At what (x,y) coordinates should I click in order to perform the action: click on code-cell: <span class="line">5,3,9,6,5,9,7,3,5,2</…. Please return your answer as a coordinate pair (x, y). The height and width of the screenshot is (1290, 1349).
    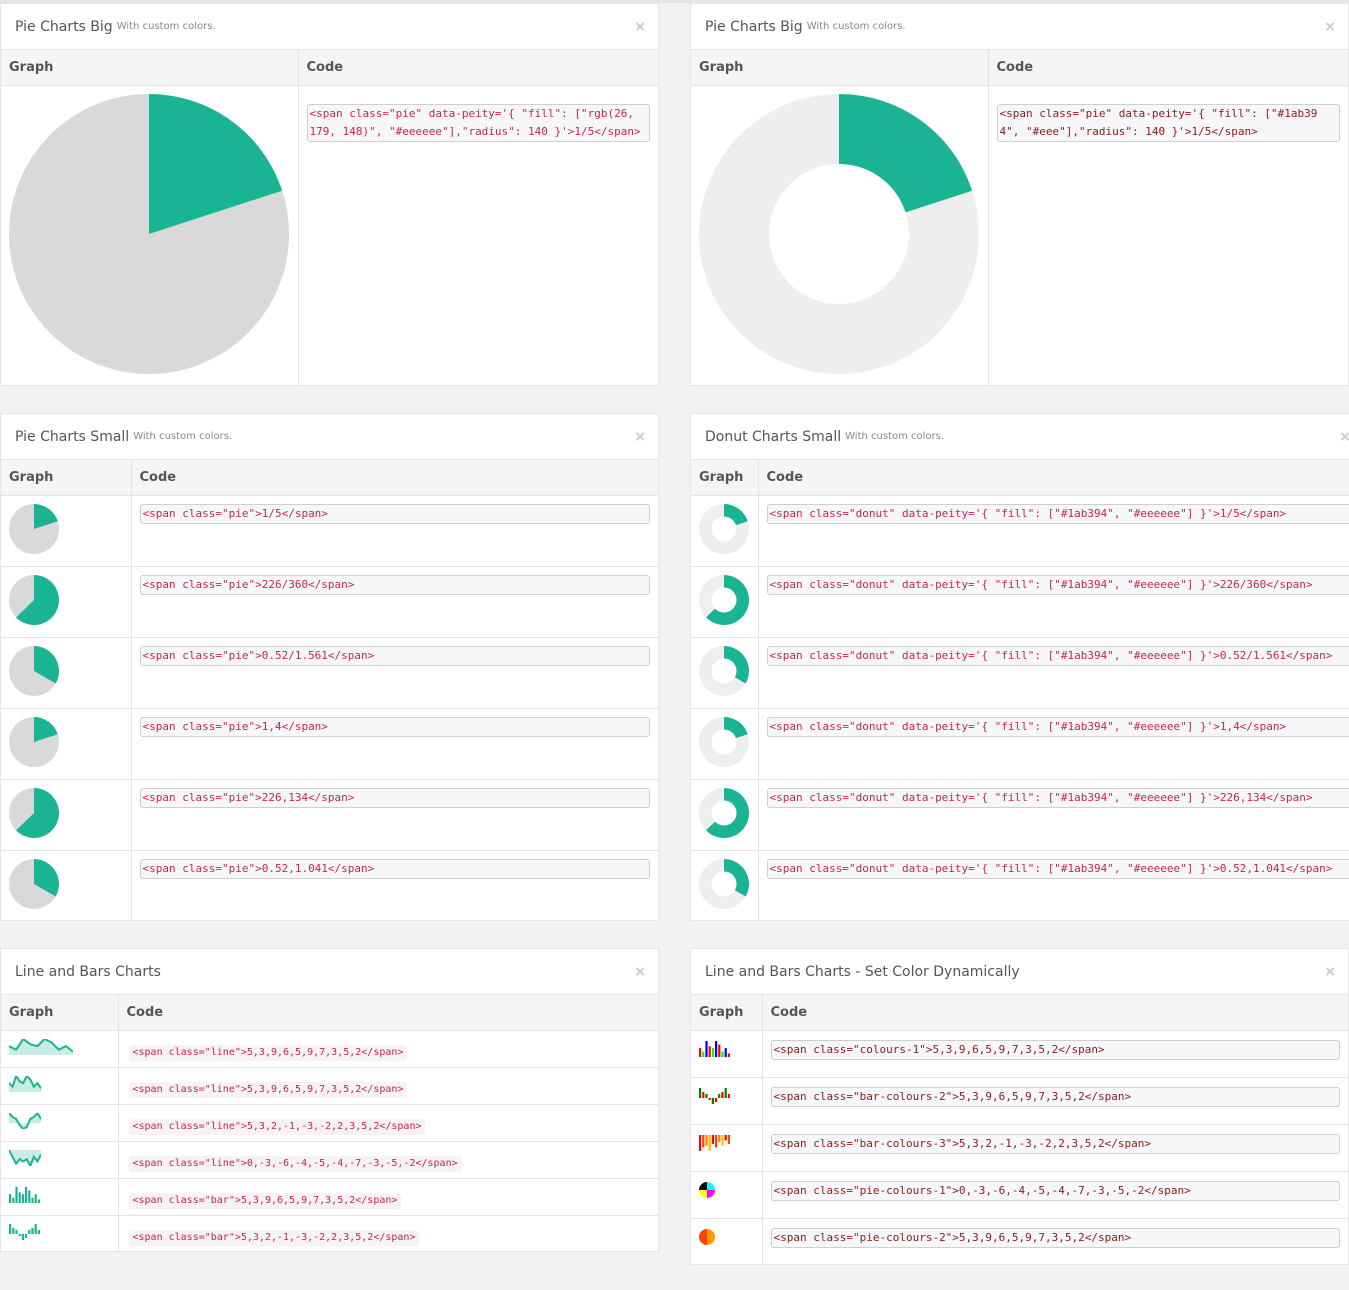
    Looking at the image, I should click on (388, 1049).